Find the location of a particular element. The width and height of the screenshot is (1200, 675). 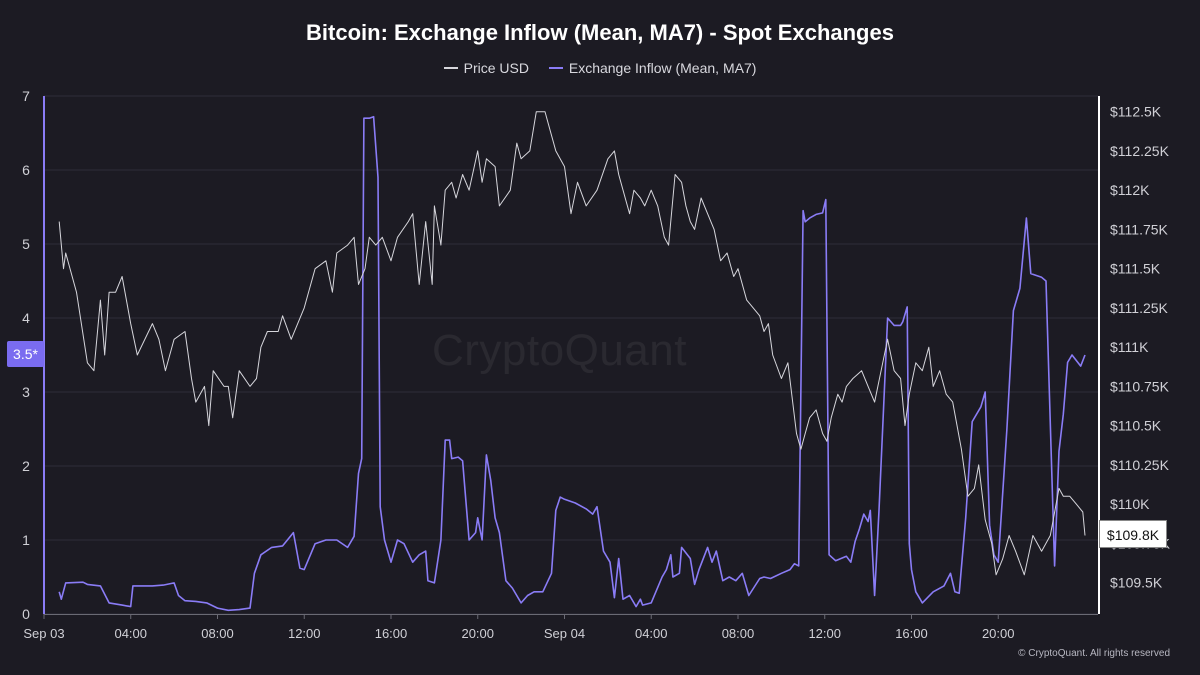

legend-item-inflow: Exchange Inflow (Mean, MA7) is located at coordinates (652, 68).